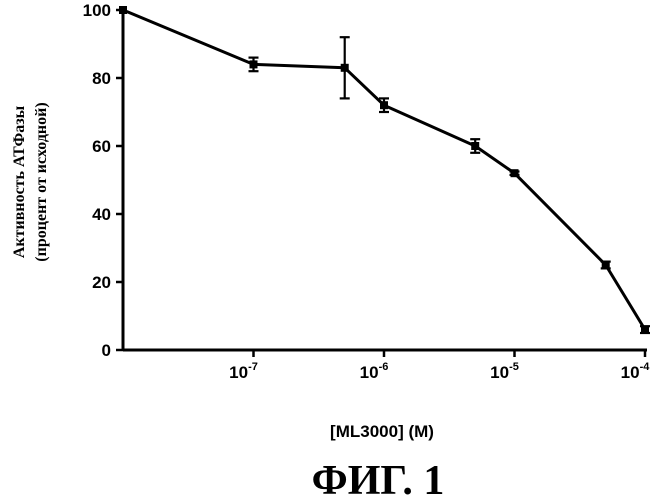 The image size is (664, 500). I want to click on figure-caption: ФИГ. 1, so click(378, 479).